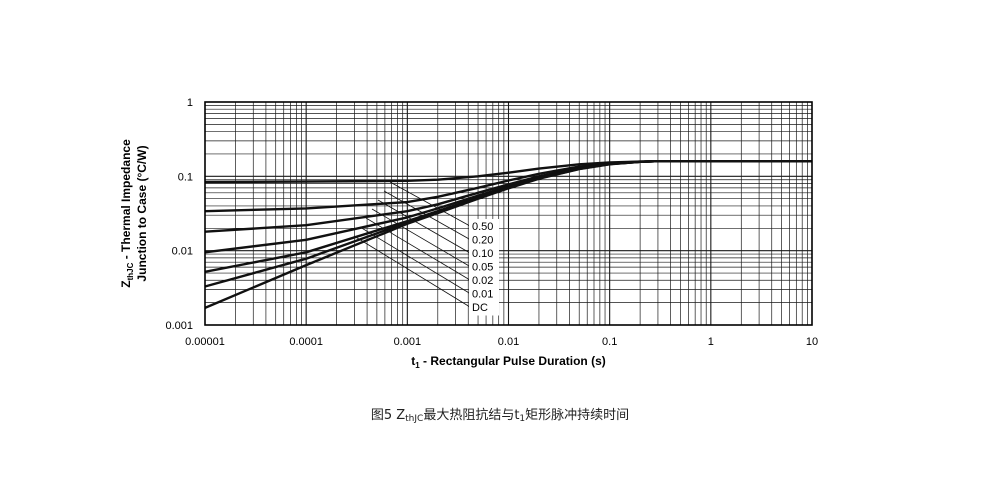  I want to click on caption-prefix: 图5 Z, so click(388, 415).